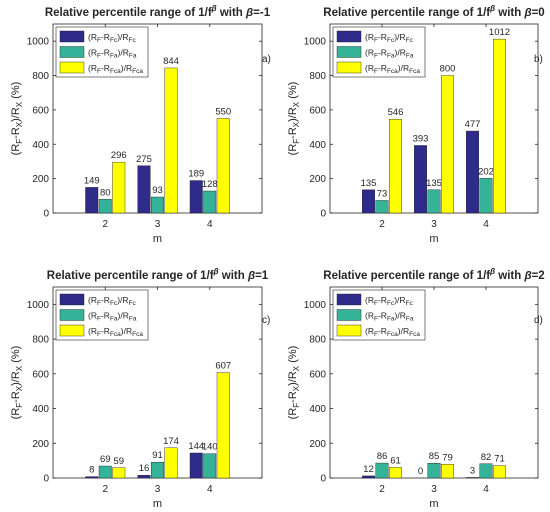  I want to click on data-label: 86, so click(382, 456).